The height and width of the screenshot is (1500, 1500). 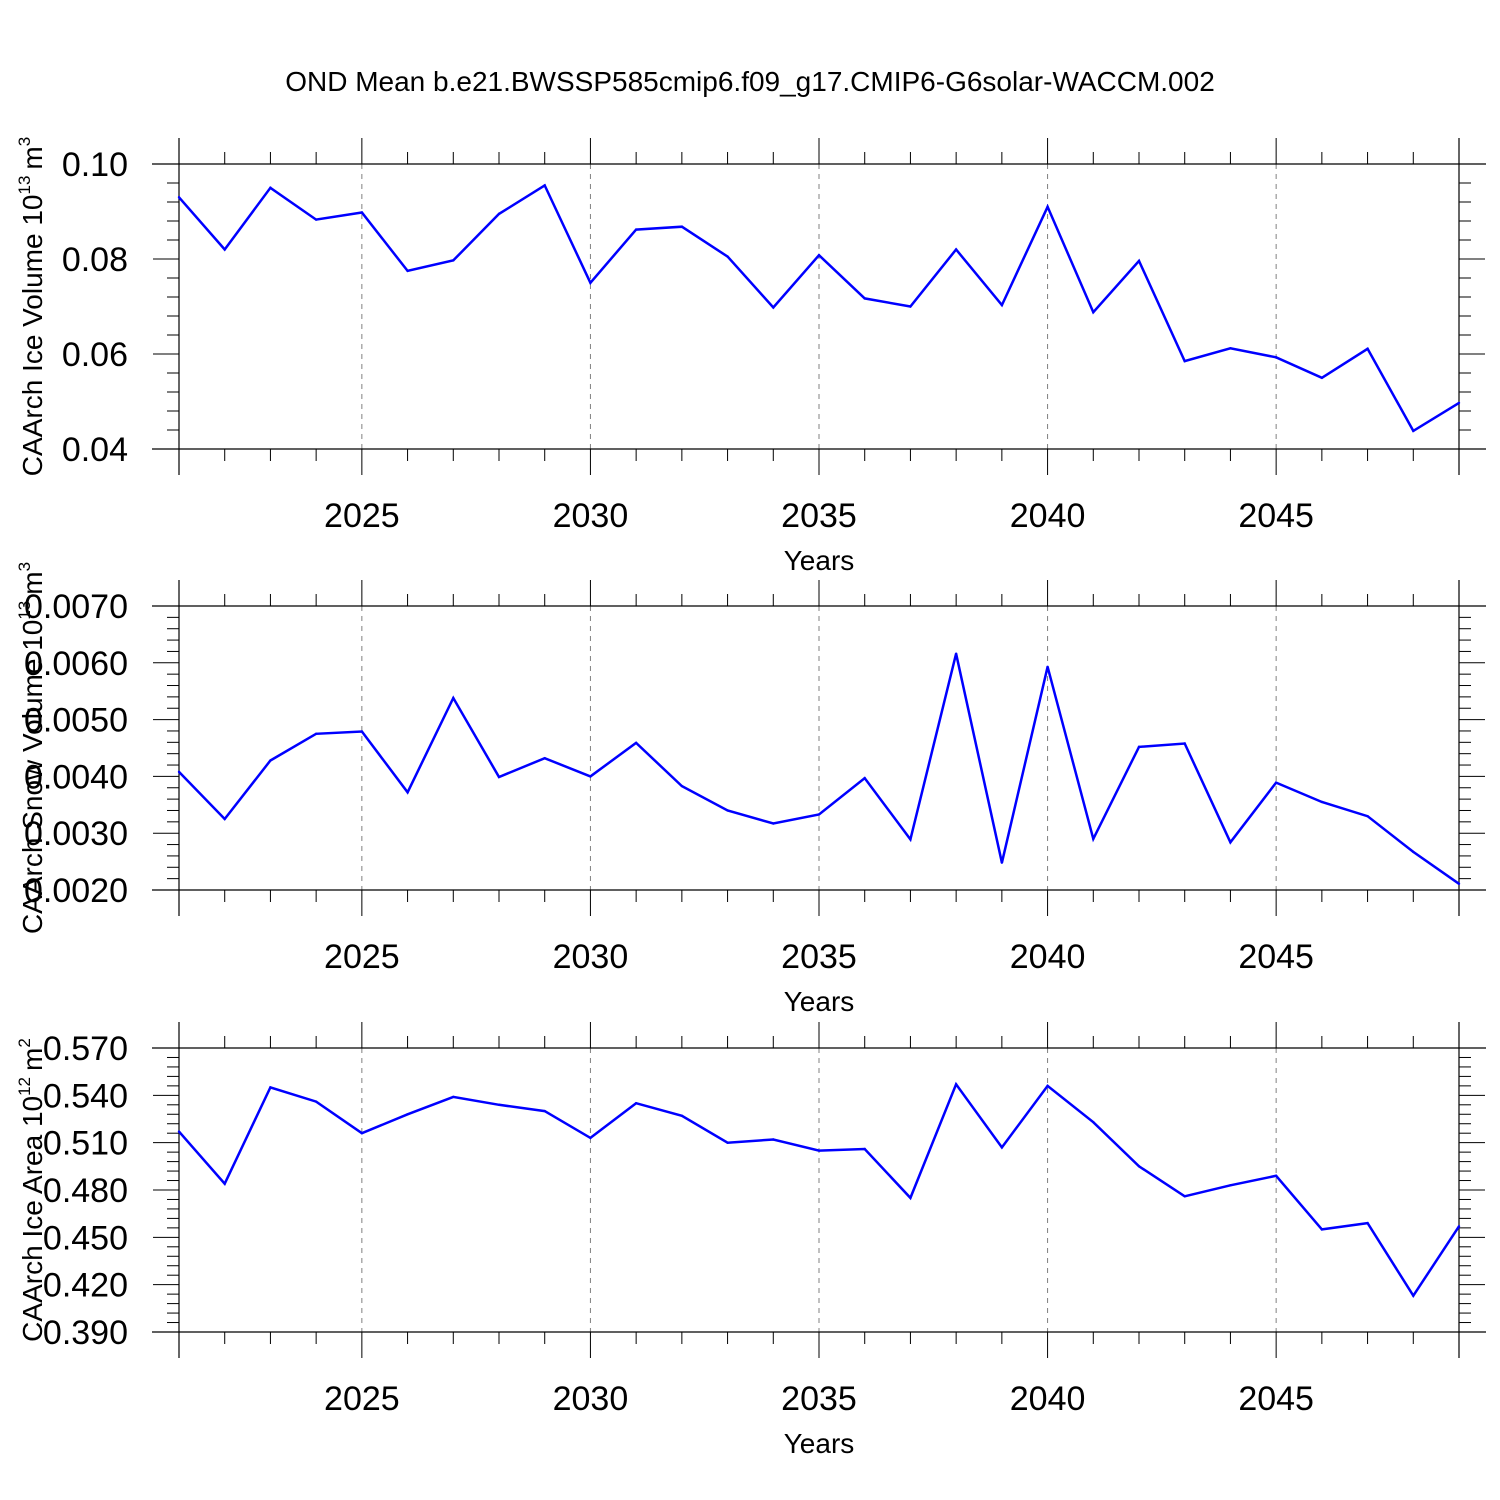 What do you see at coordinates (362, 957) in the screenshot?
I see `x-tick-label: 2025` at bounding box center [362, 957].